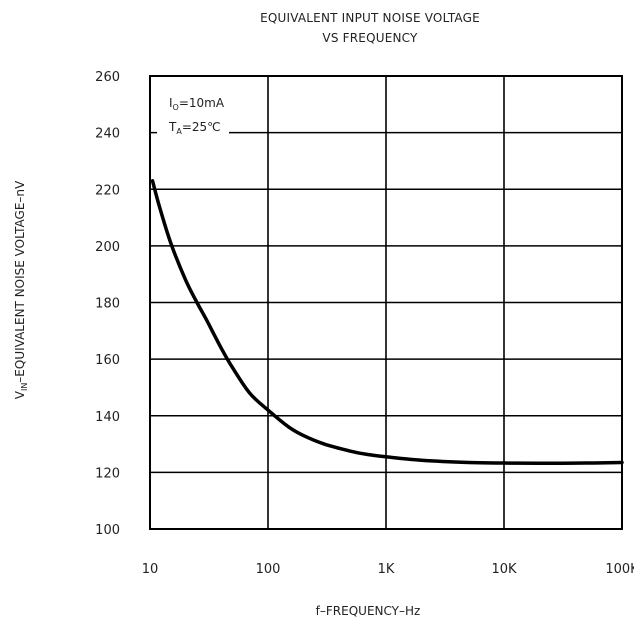  What do you see at coordinates (193, 114) in the screenshot?
I see `annotation-background` at bounding box center [193, 114].